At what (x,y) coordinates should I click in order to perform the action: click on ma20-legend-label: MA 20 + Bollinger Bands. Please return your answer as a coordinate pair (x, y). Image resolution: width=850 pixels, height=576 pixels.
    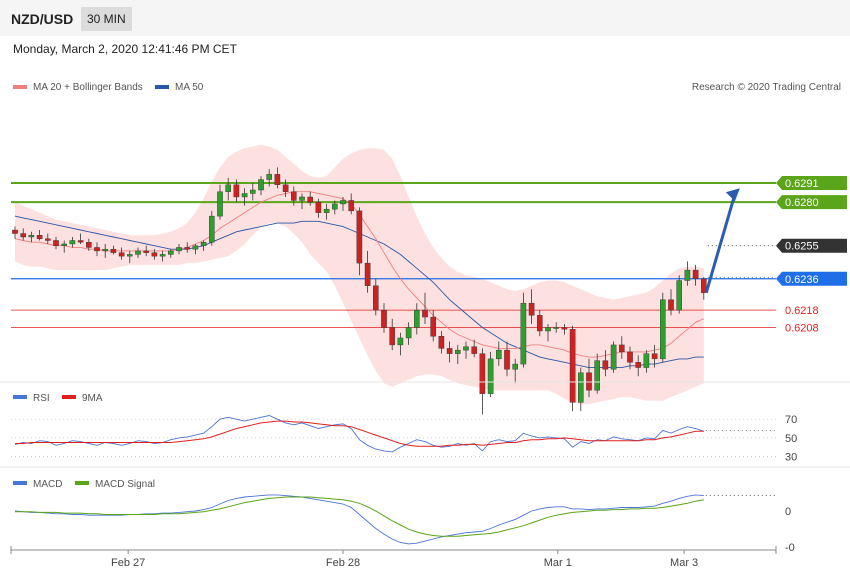
    Looking at the image, I should click on (88, 87).